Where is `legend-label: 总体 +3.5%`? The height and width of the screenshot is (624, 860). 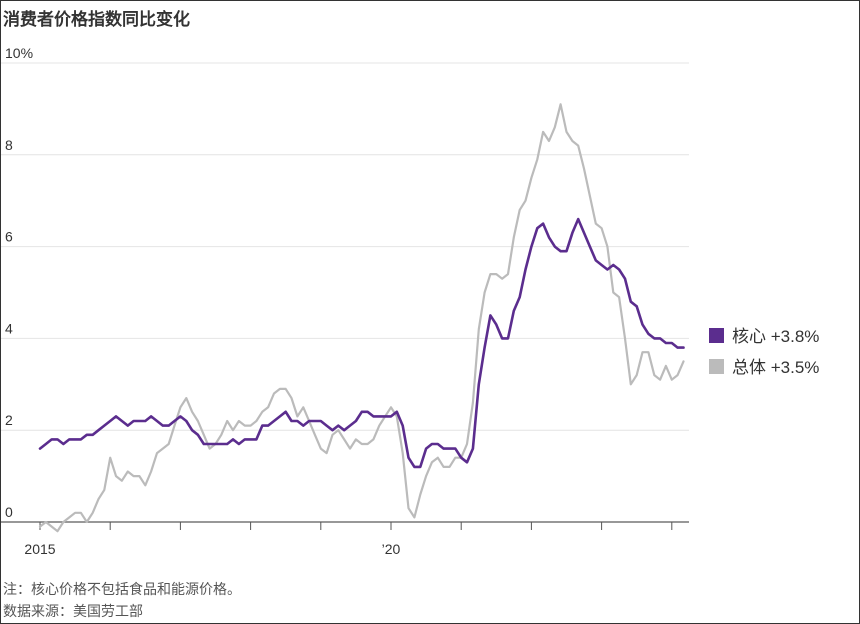
legend-label: 总体 +3.5% is located at coordinates (775, 367).